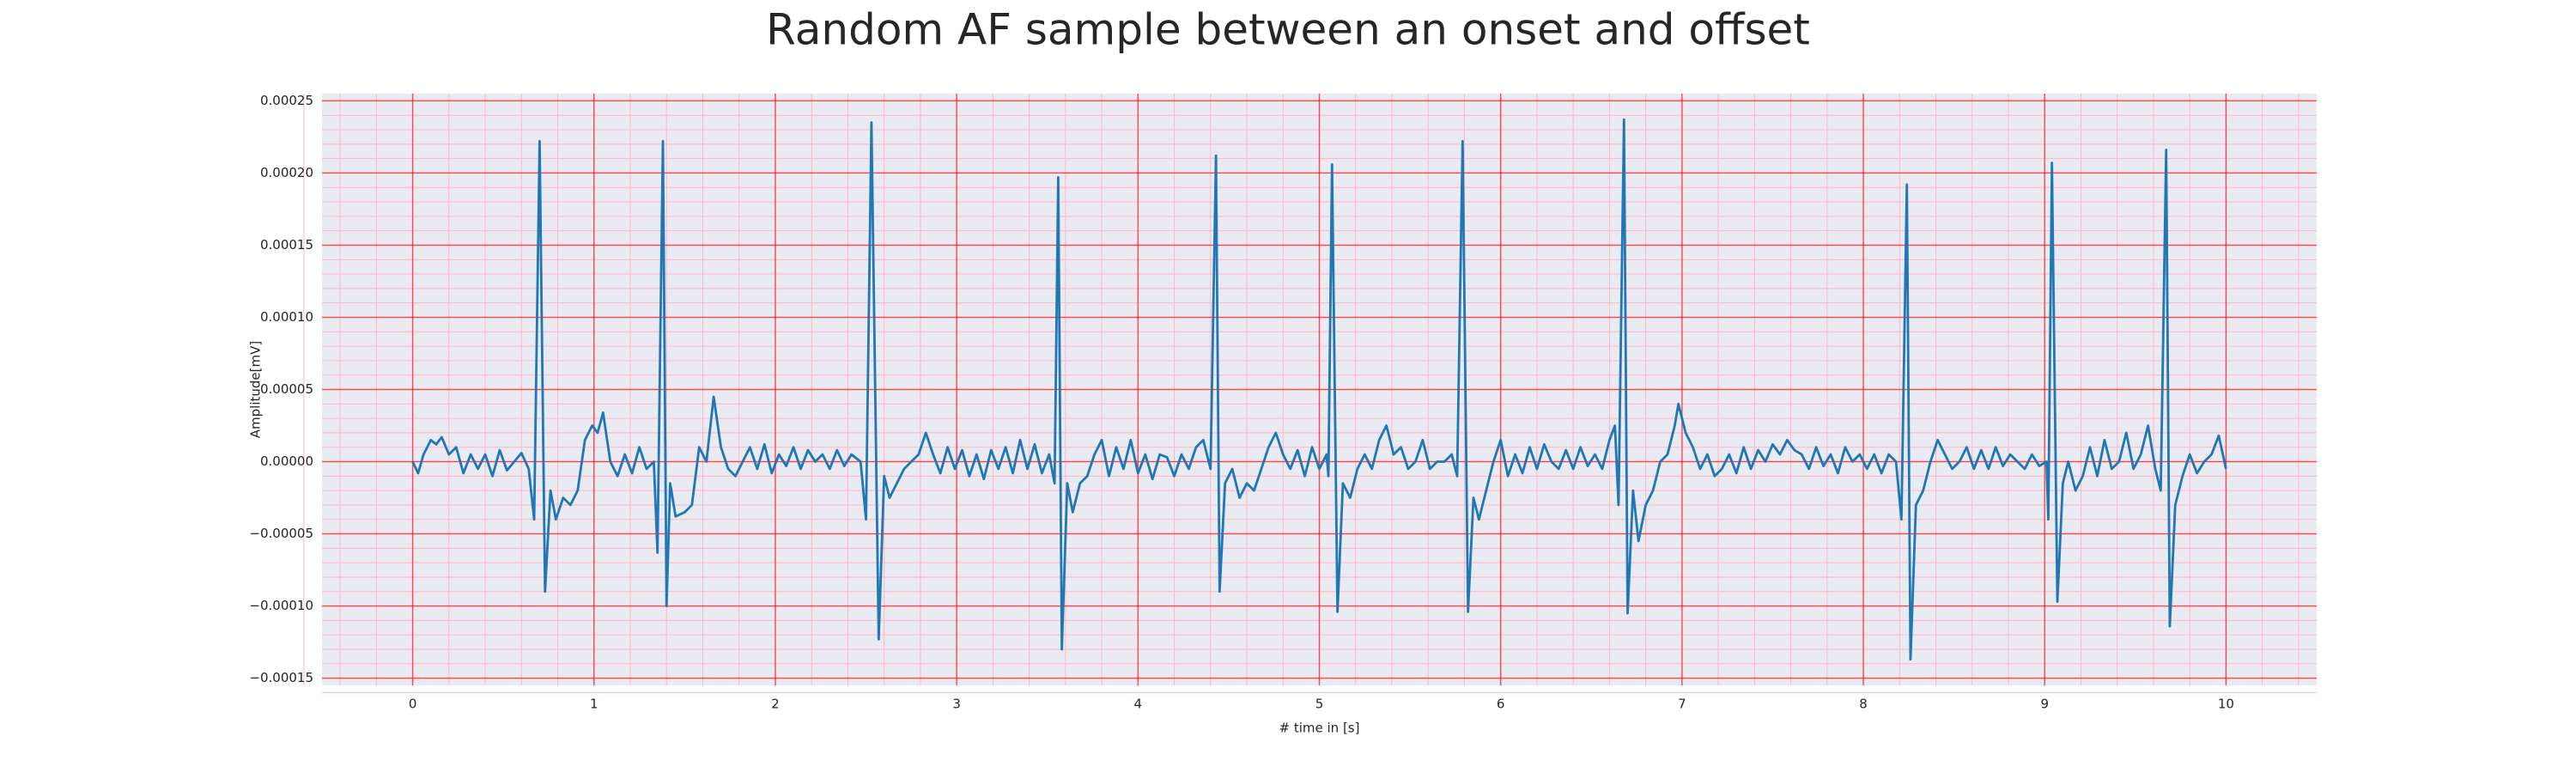 The height and width of the screenshot is (773, 2576). I want to click on y-tick-label: −0.00005, so click(281, 533).